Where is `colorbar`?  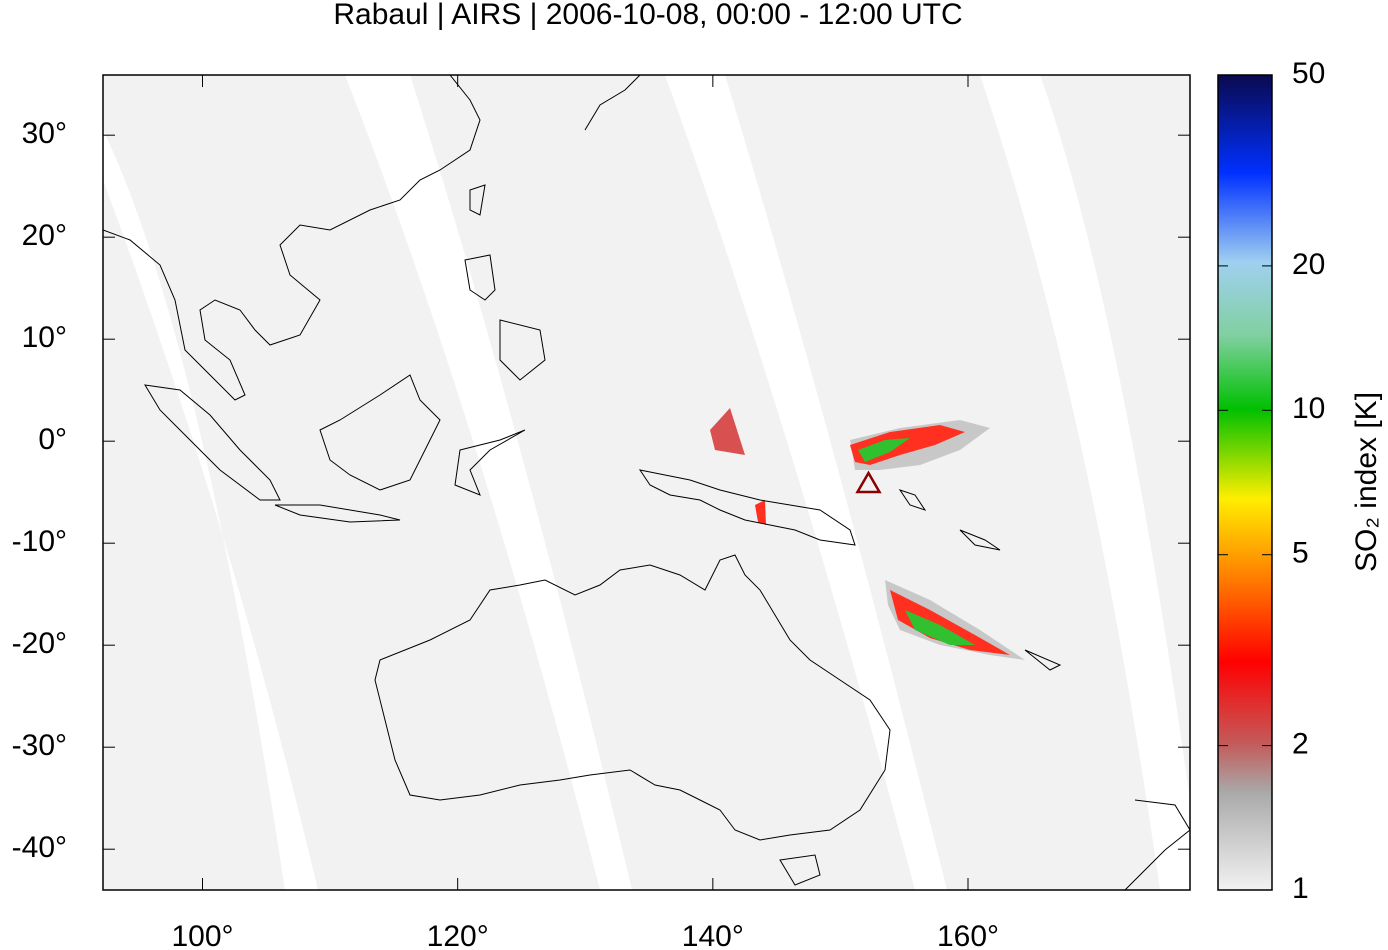
colorbar is located at coordinates (1245, 482).